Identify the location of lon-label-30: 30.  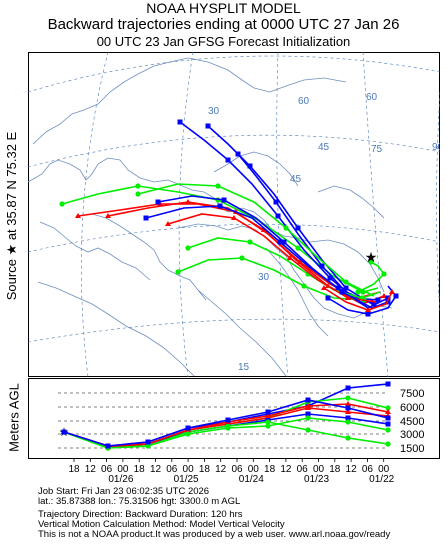
(214, 111).